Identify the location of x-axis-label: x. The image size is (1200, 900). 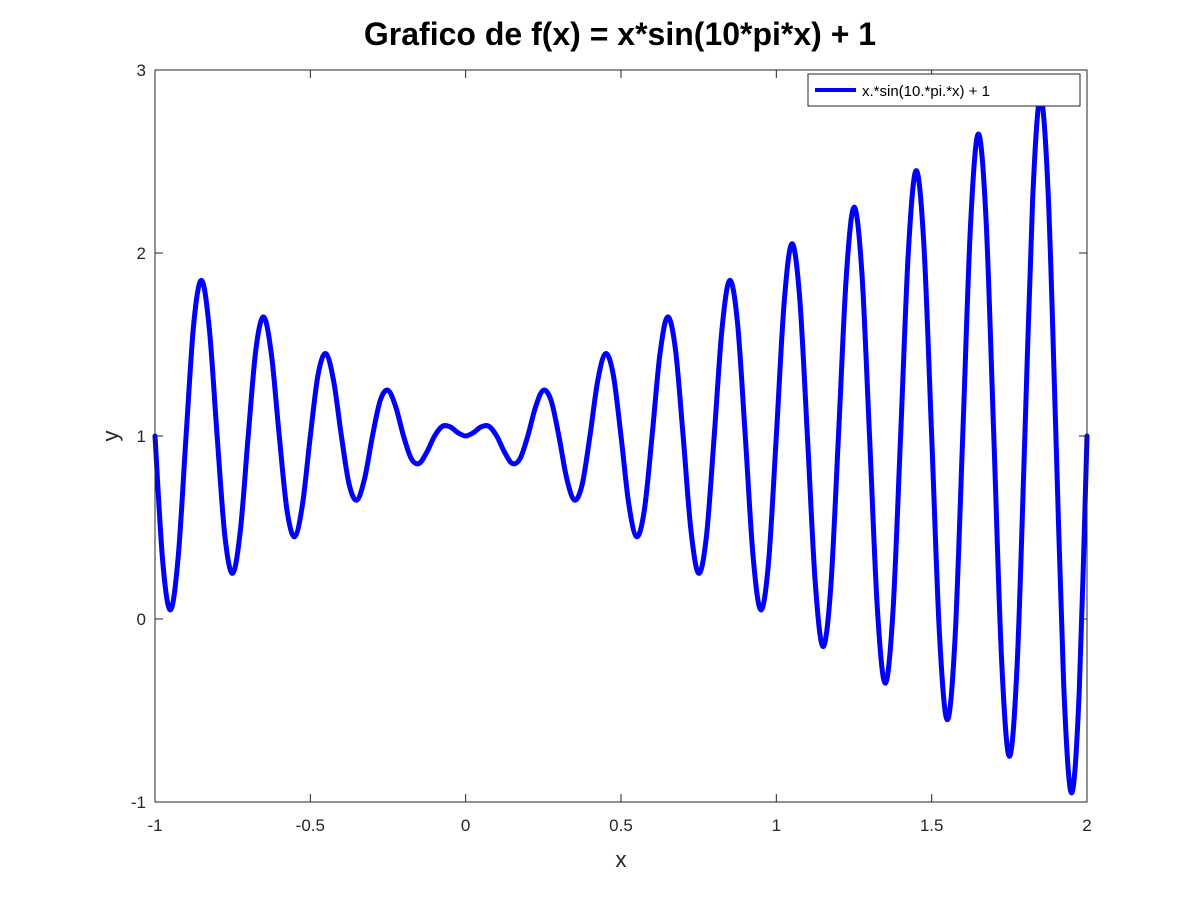
(621, 859).